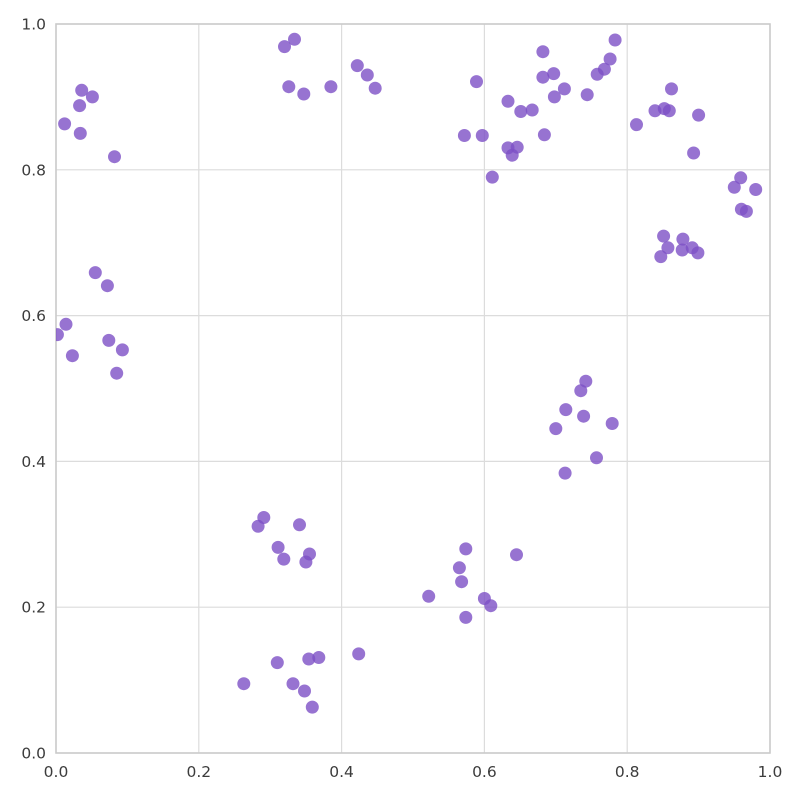 This screenshot has height=800, width=800. What do you see at coordinates (56, 772) in the screenshot?
I see `x-tick-label: 0.0` at bounding box center [56, 772].